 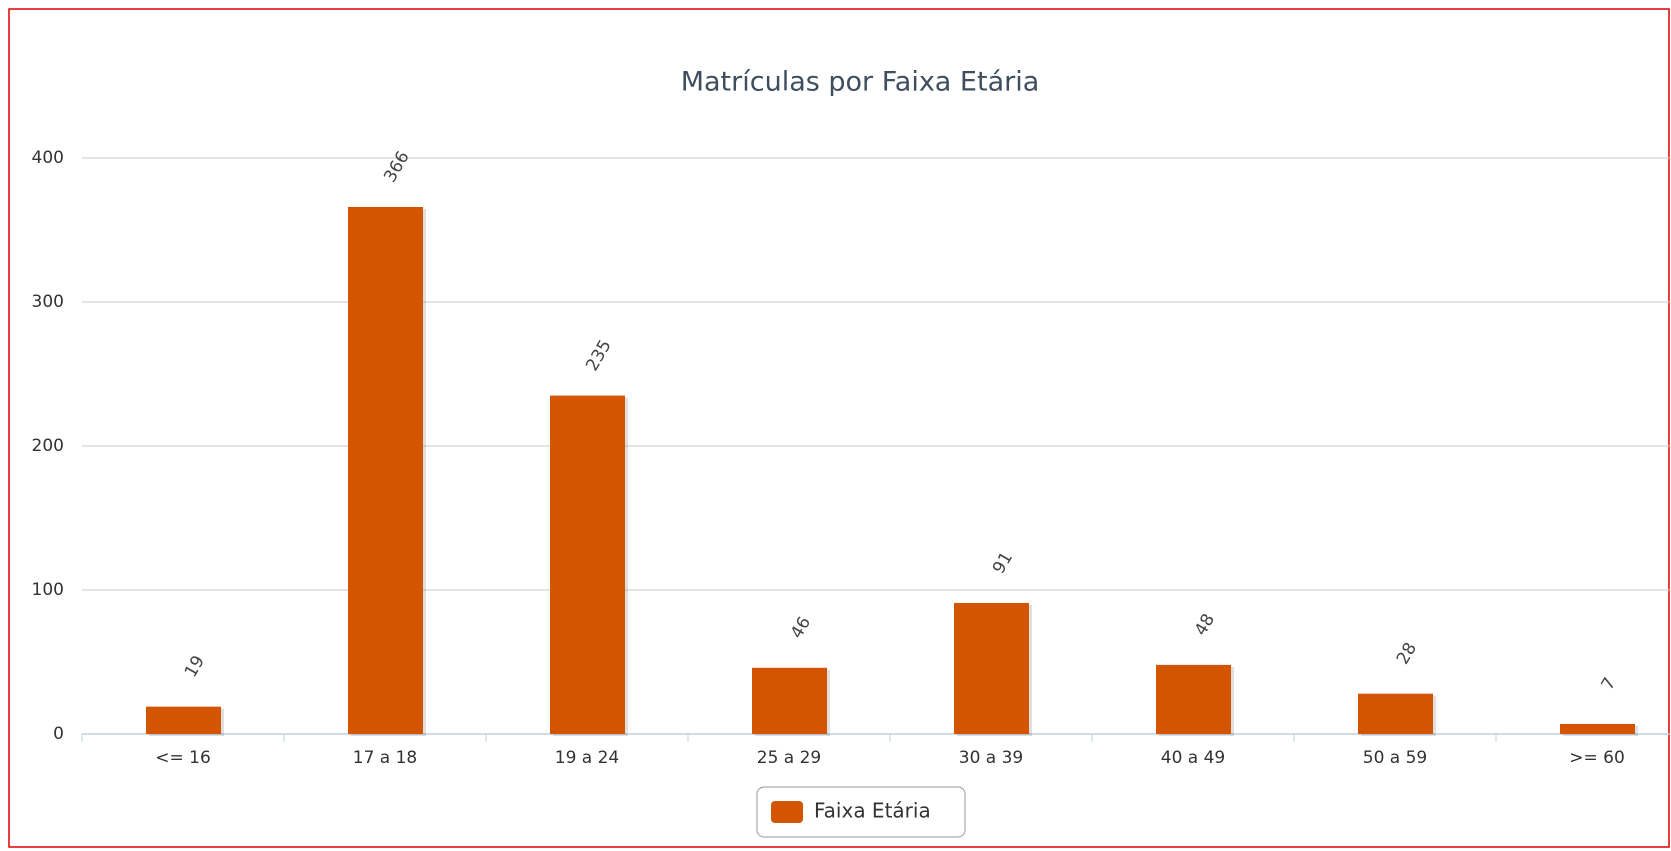 I want to click on legend-box, so click(x=861, y=812).